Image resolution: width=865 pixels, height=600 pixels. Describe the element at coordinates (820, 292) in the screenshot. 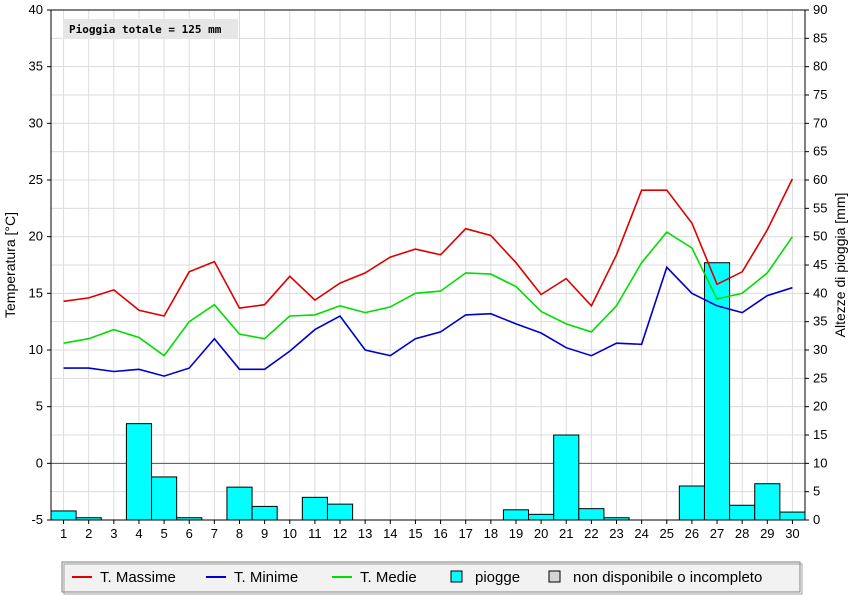

I see `y-right-tick-label: 40` at that location.